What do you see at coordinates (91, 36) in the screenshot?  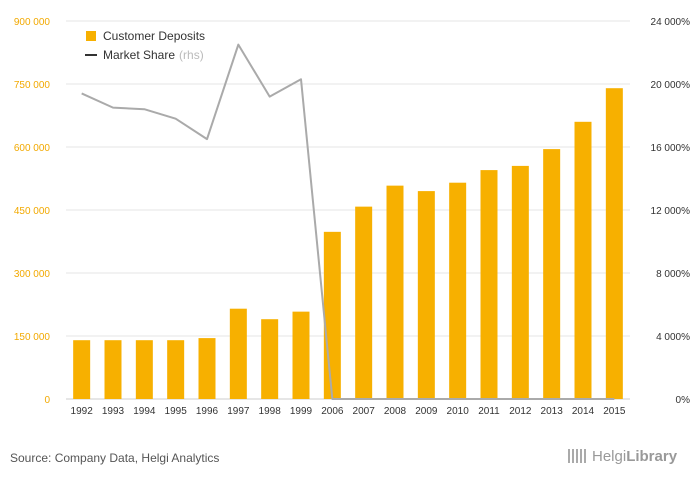 I see `legend-deposits-swatch` at bounding box center [91, 36].